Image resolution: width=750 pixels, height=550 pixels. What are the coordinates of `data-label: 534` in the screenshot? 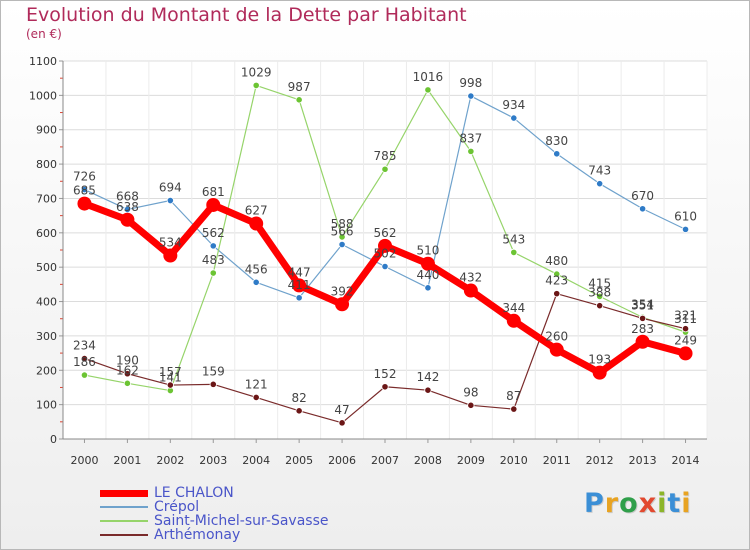 It's located at (170, 242).